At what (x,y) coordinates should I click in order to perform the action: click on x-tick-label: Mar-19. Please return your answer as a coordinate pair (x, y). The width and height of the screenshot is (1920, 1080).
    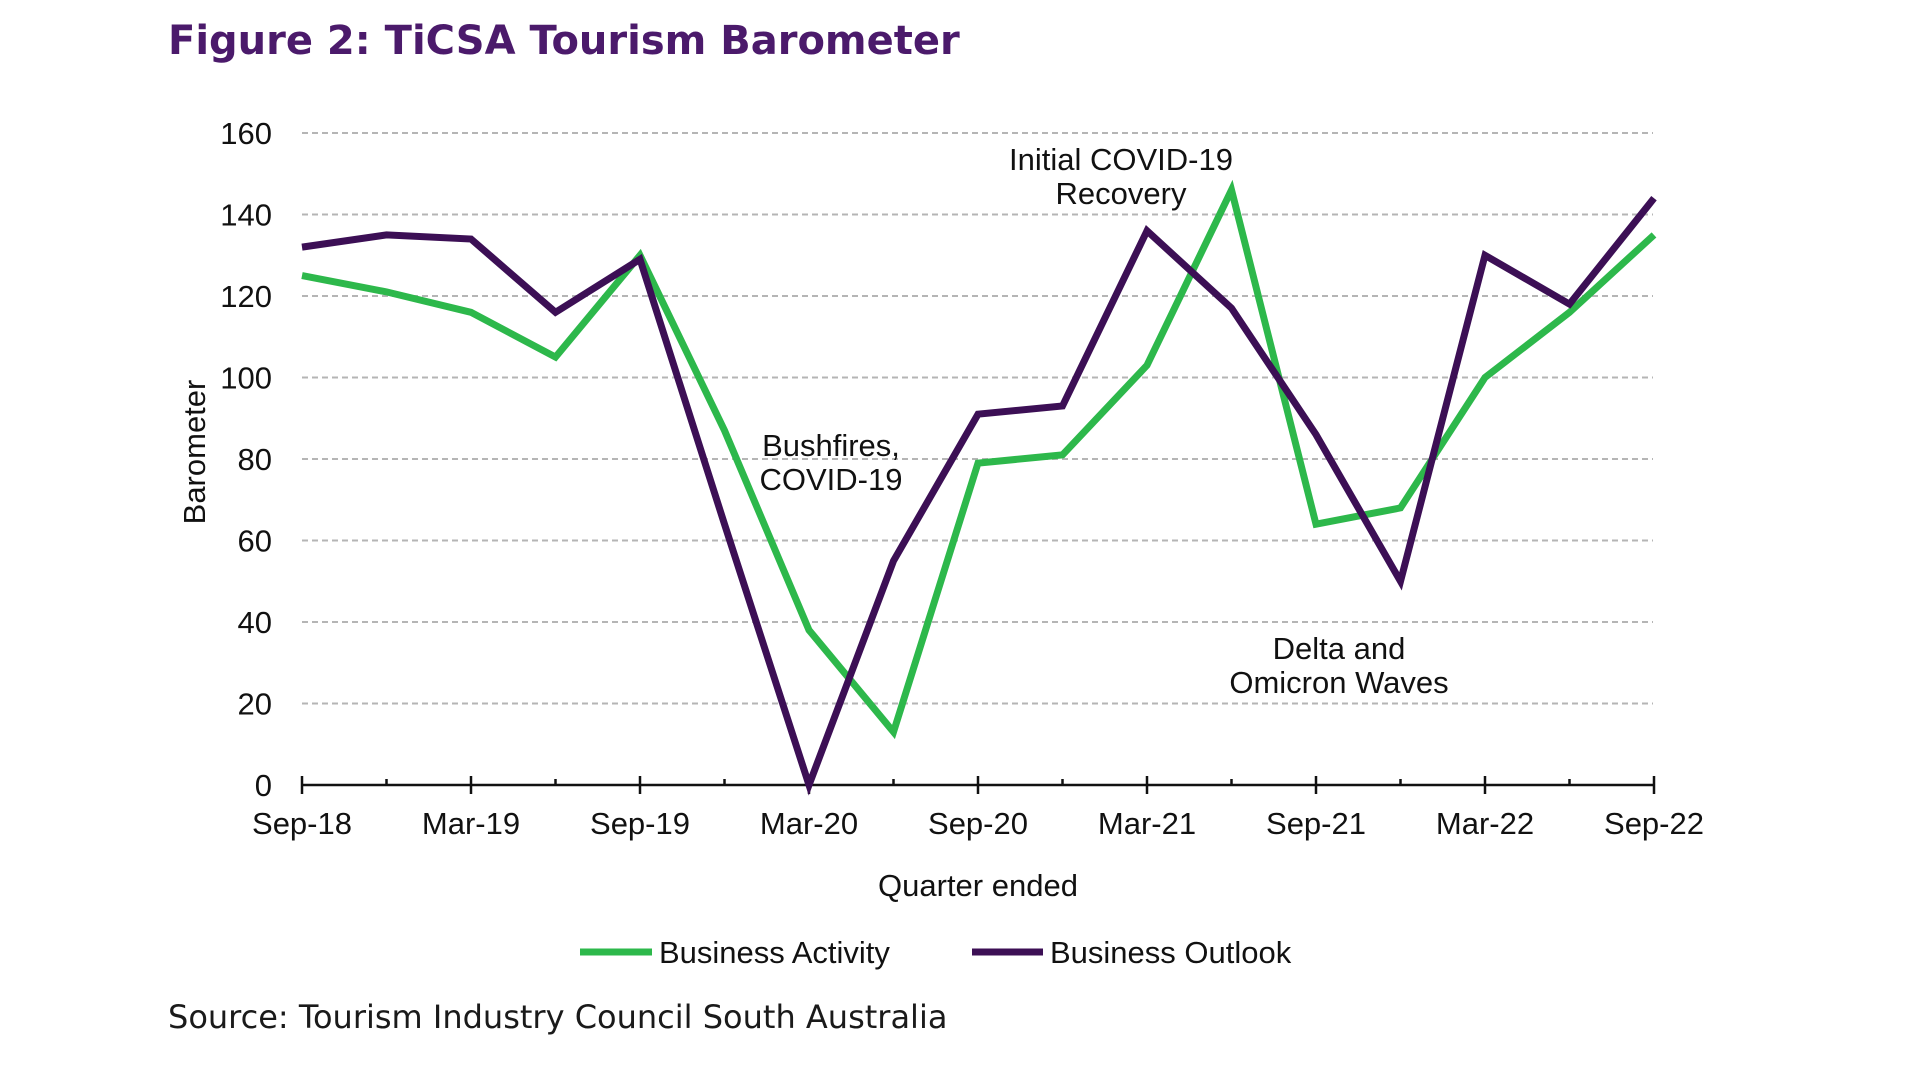
    Looking at the image, I should click on (471, 823).